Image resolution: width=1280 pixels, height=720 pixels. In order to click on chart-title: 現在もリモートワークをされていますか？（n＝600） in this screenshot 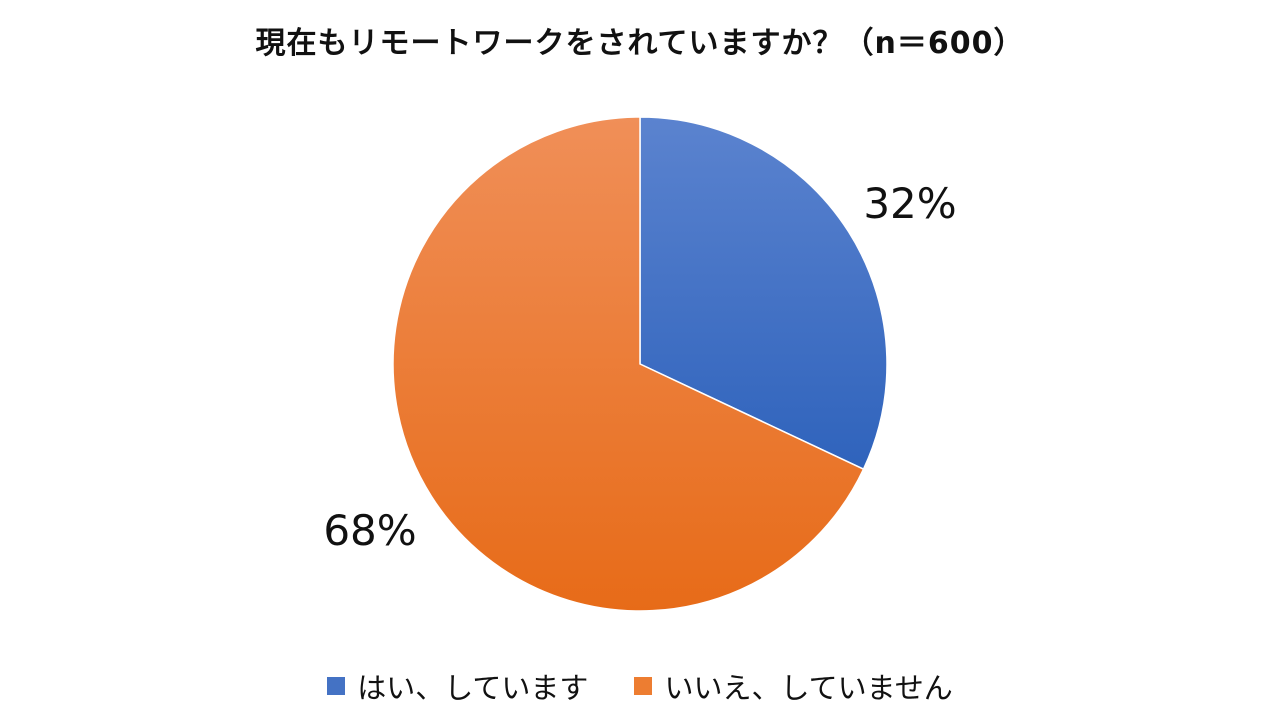, I will do `click(640, 43)`.